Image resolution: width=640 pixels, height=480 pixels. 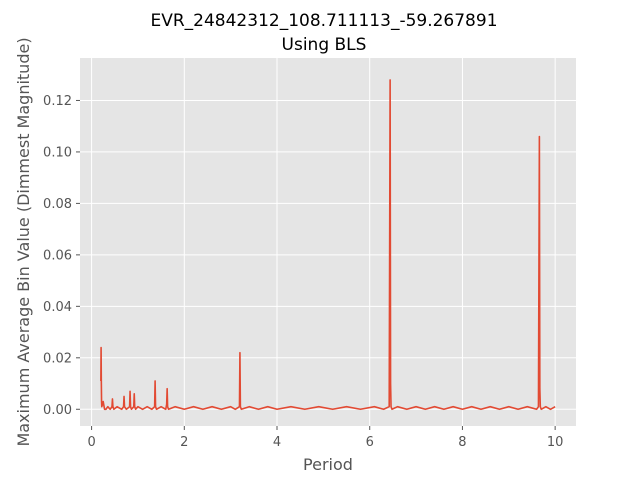 What do you see at coordinates (57, 152) in the screenshot?
I see `y-tick-label: 0.10` at bounding box center [57, 152].